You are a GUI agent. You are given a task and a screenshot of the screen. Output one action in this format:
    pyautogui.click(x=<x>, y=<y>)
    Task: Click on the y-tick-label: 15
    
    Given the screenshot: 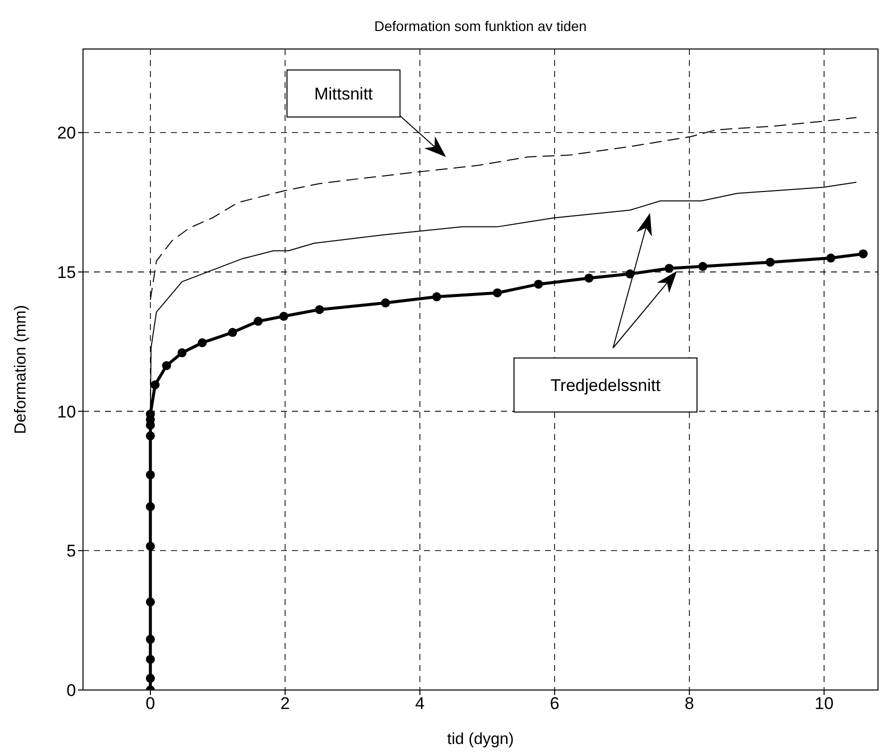 What is the action you would take?
    pyautogui.click(x=66, y=272)
    